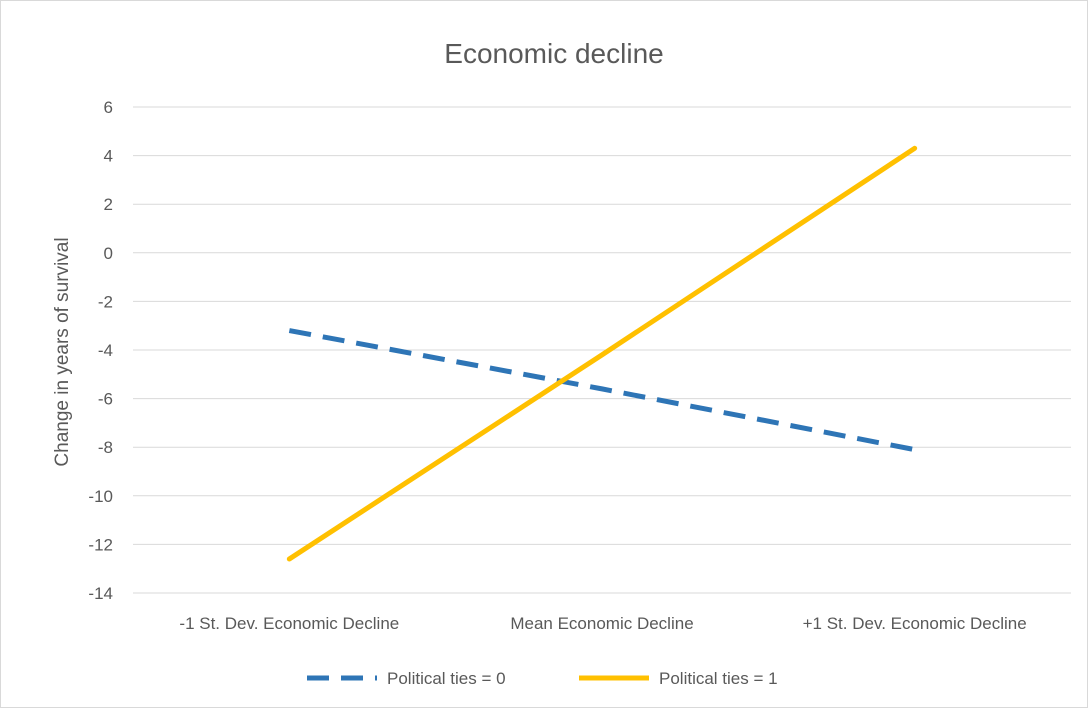  I want to click on y-tick-label: -4, so click(105, 350).